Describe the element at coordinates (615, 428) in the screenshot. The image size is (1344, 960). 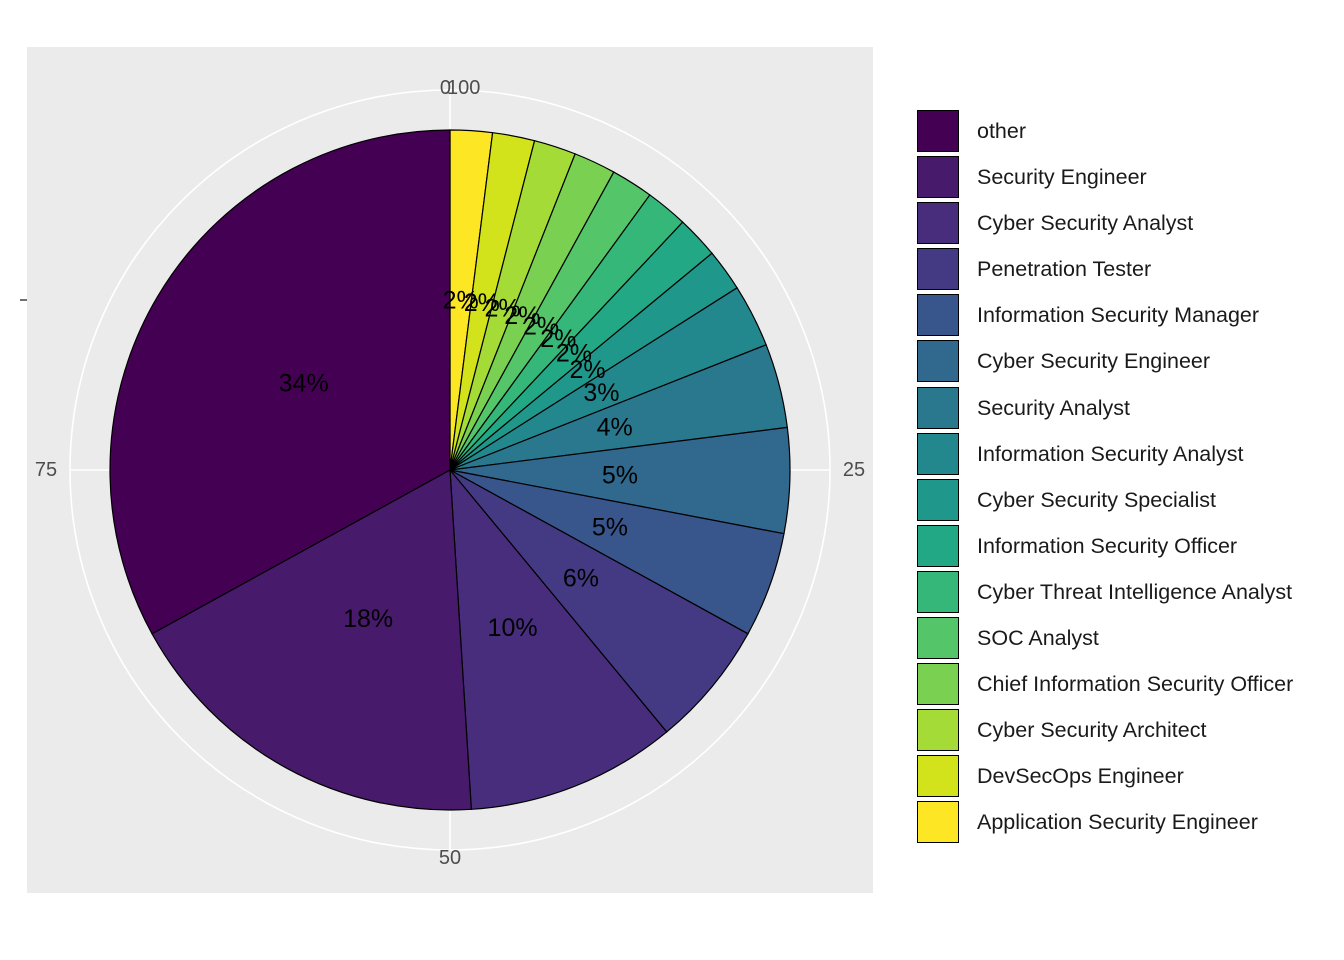
I see `slice-label: 4%` at that location.